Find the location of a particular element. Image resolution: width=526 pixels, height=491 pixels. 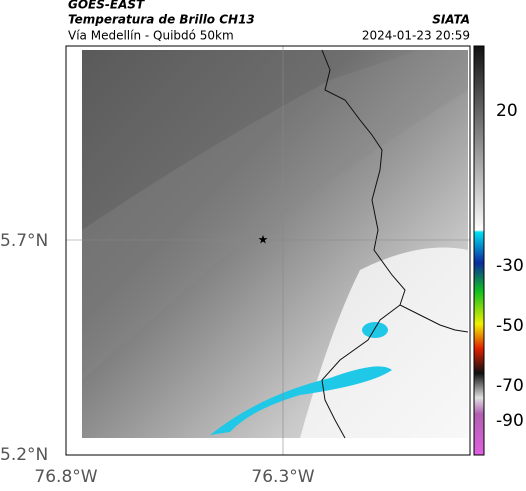

colorbar-tick-label: -70 is located at coordinates (510, 386).